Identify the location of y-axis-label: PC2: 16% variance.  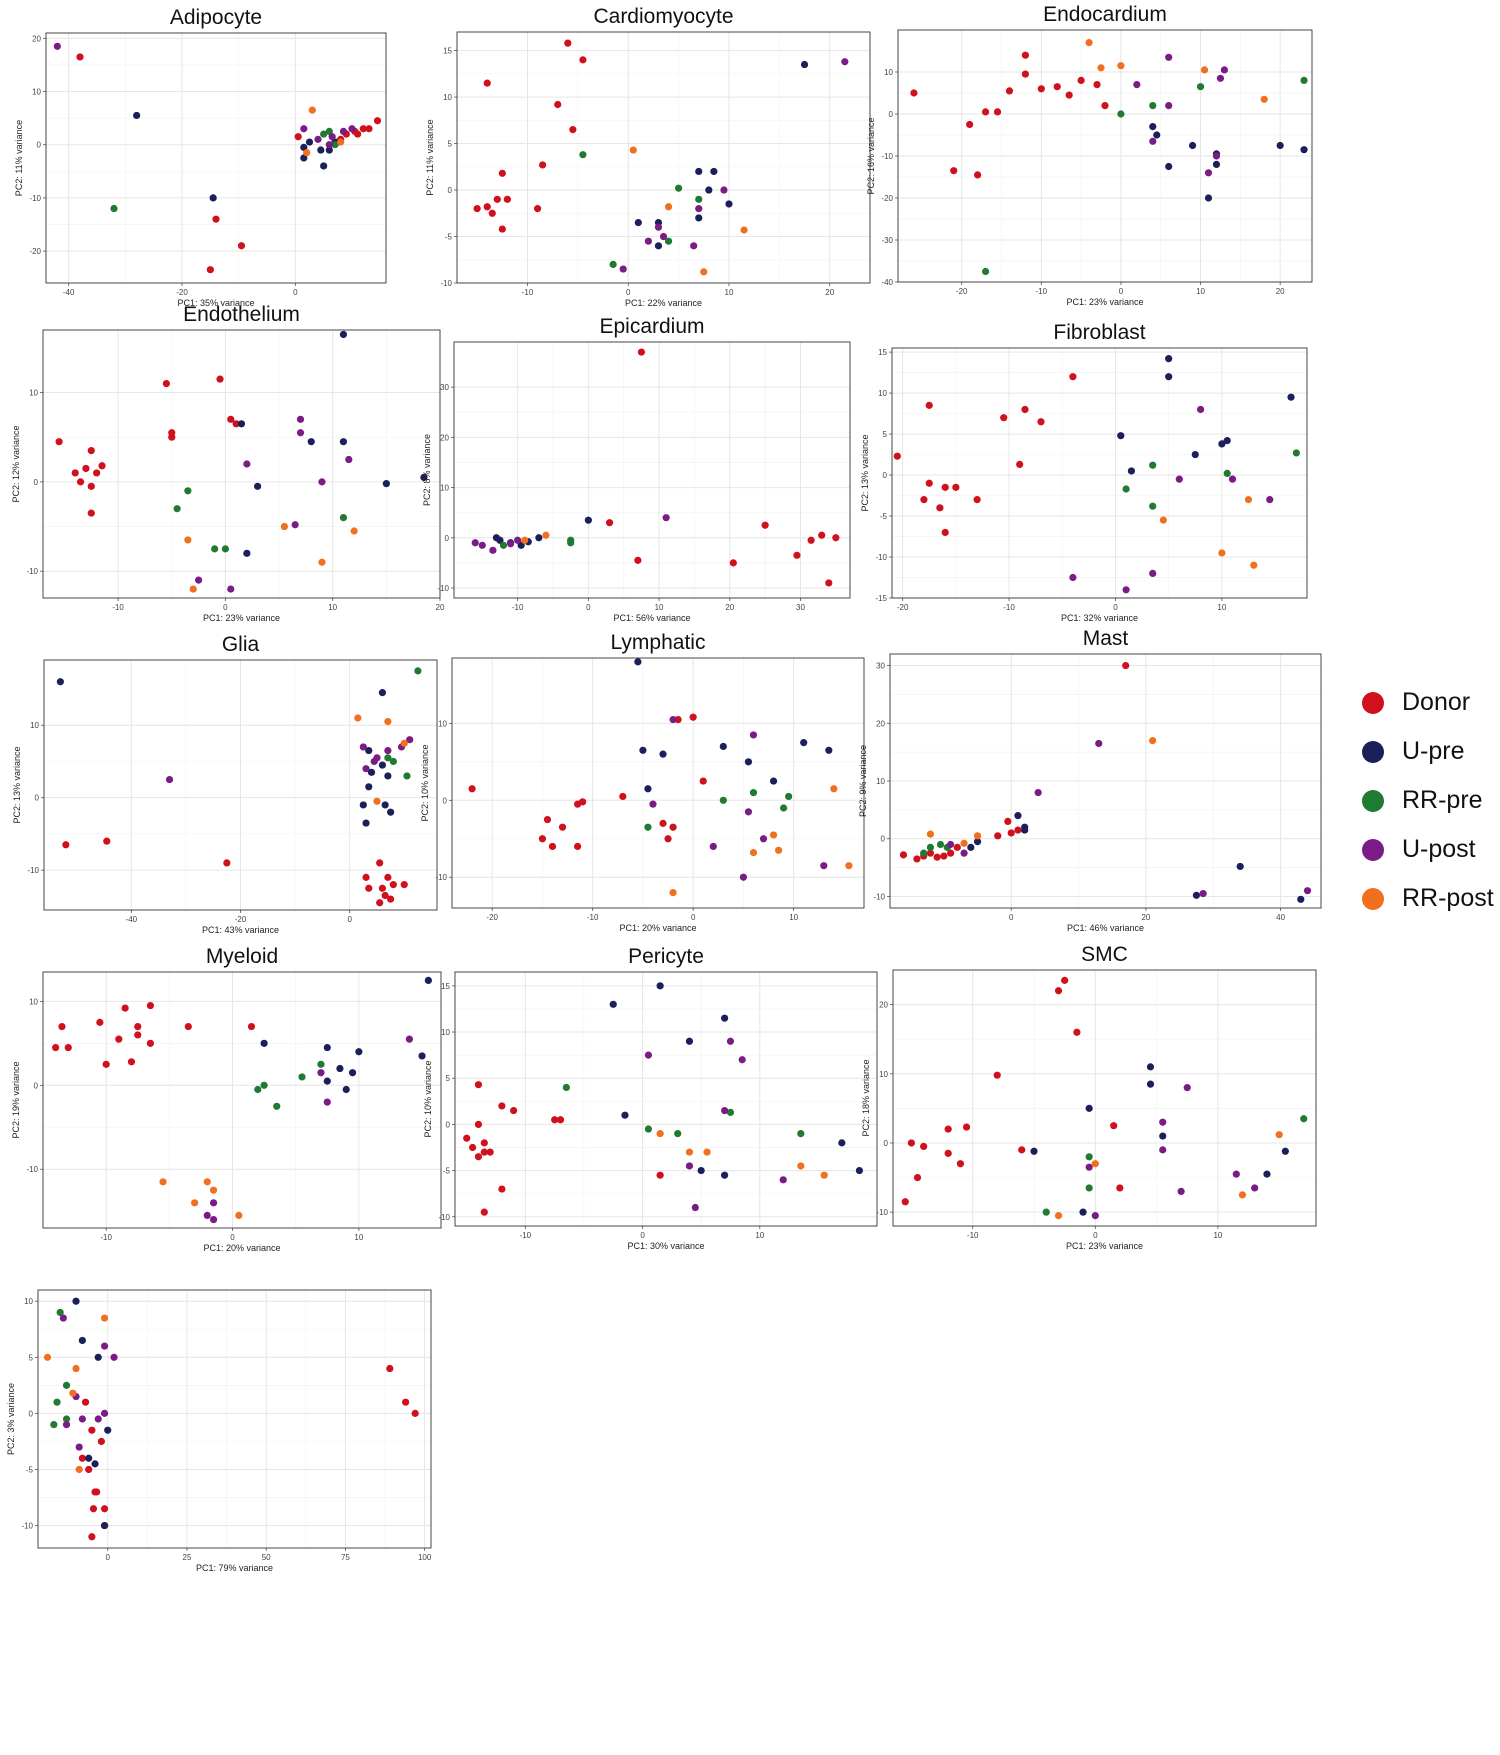
(871, 155).